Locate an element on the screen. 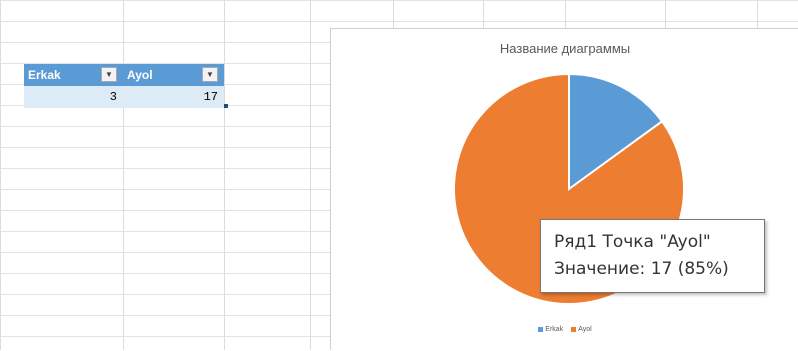 The image size is (798, 351). table-header-ayol: Ayol ▼ is located at coordinates (173, 75).